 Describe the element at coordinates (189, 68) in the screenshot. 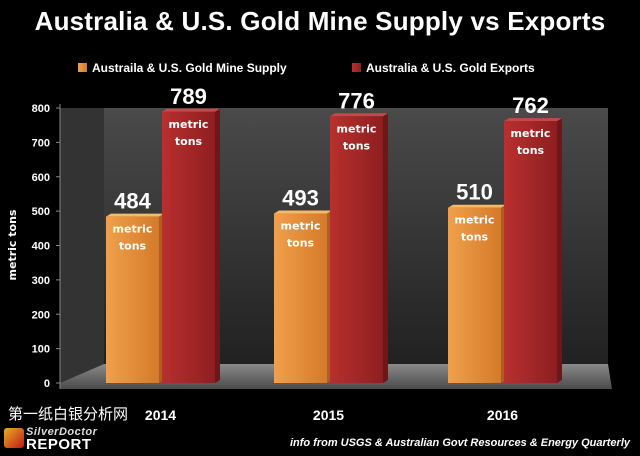

I see `legend-label-0: Austraila & U.S. Gold Mine Supply` at that location.